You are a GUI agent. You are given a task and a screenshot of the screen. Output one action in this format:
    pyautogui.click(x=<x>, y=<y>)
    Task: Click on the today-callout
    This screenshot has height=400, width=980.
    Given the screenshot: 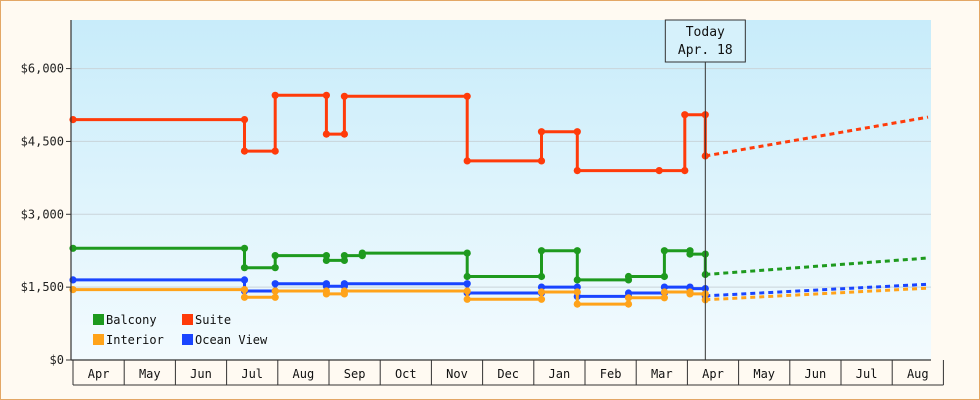 What is the action you would take?
    pyautogui.click(x=705, y=41)
    